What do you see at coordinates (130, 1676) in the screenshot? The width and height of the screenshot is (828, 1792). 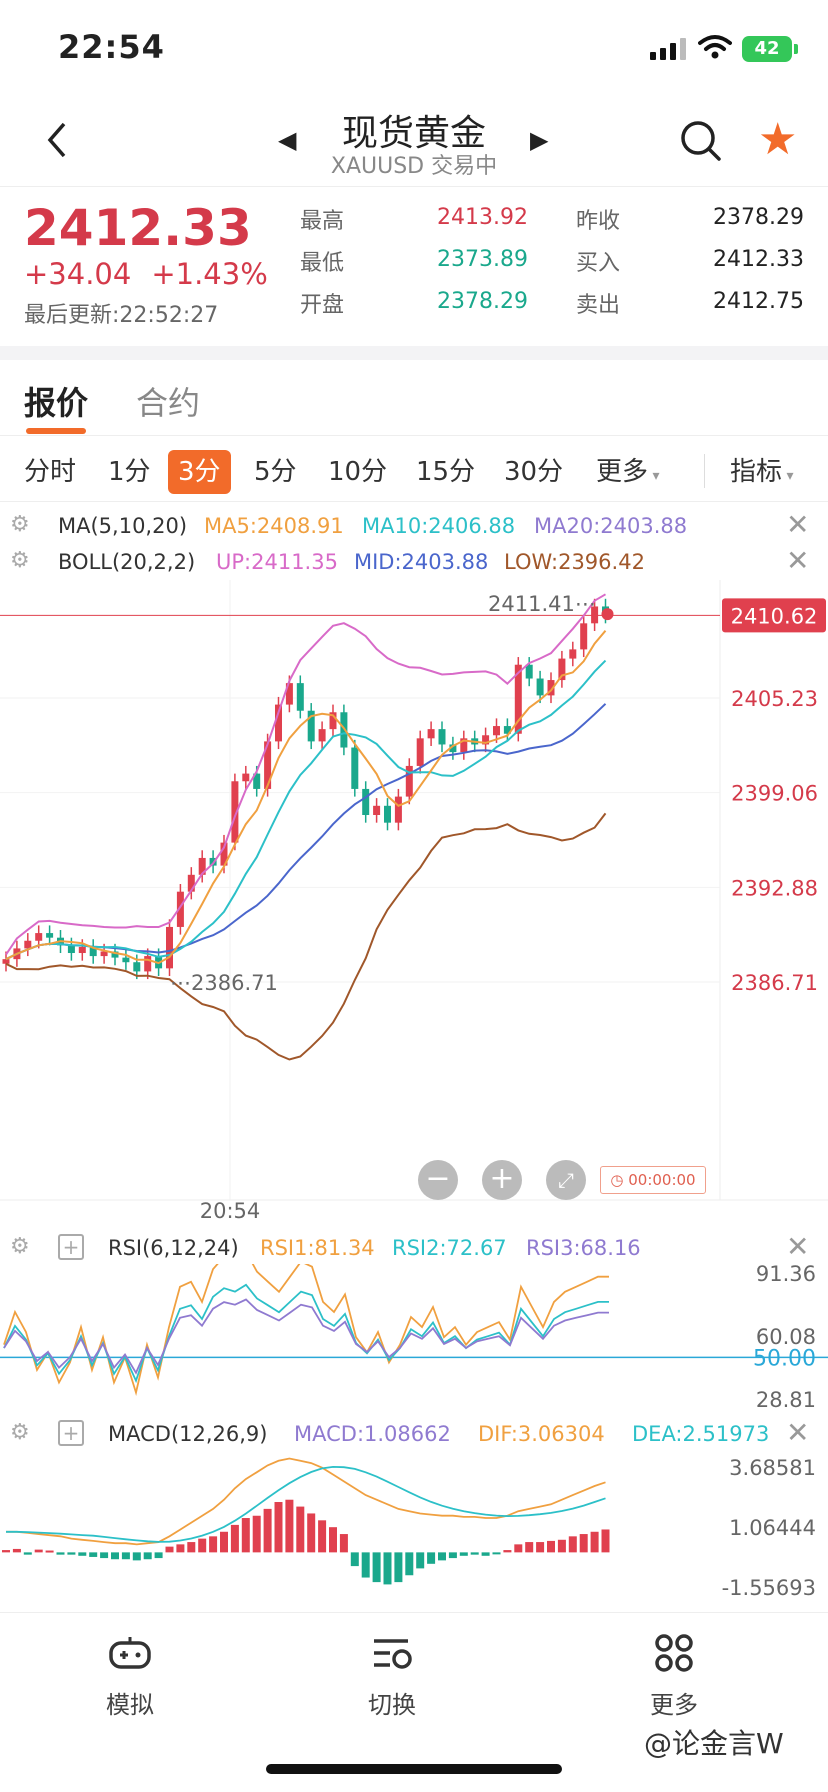 I see `nav-simulate: 模拟` at bounding box center [130, 1676].